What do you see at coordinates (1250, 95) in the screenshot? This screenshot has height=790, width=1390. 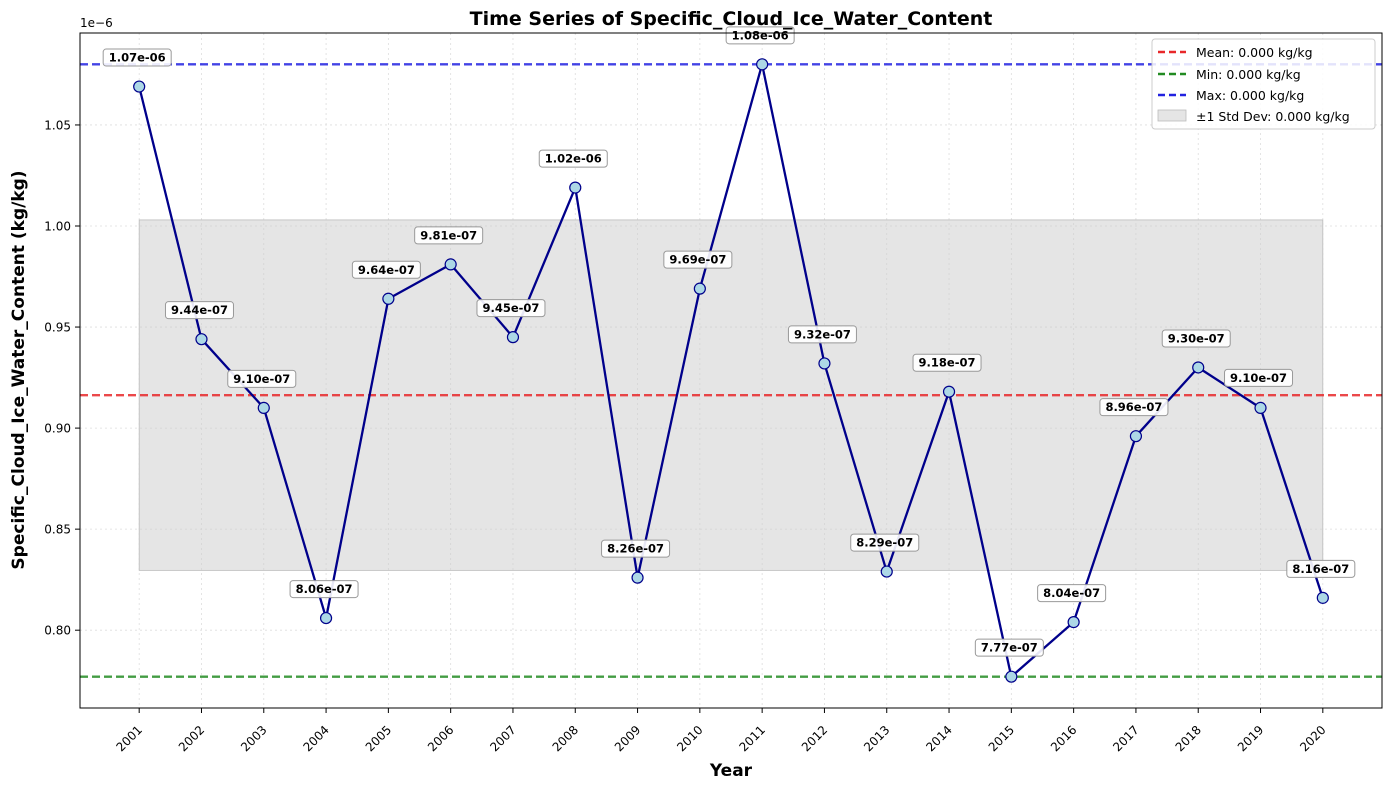 I see `legend-max-label: Max: 0.000 kg/kg` at bounding box center [1250, 95].